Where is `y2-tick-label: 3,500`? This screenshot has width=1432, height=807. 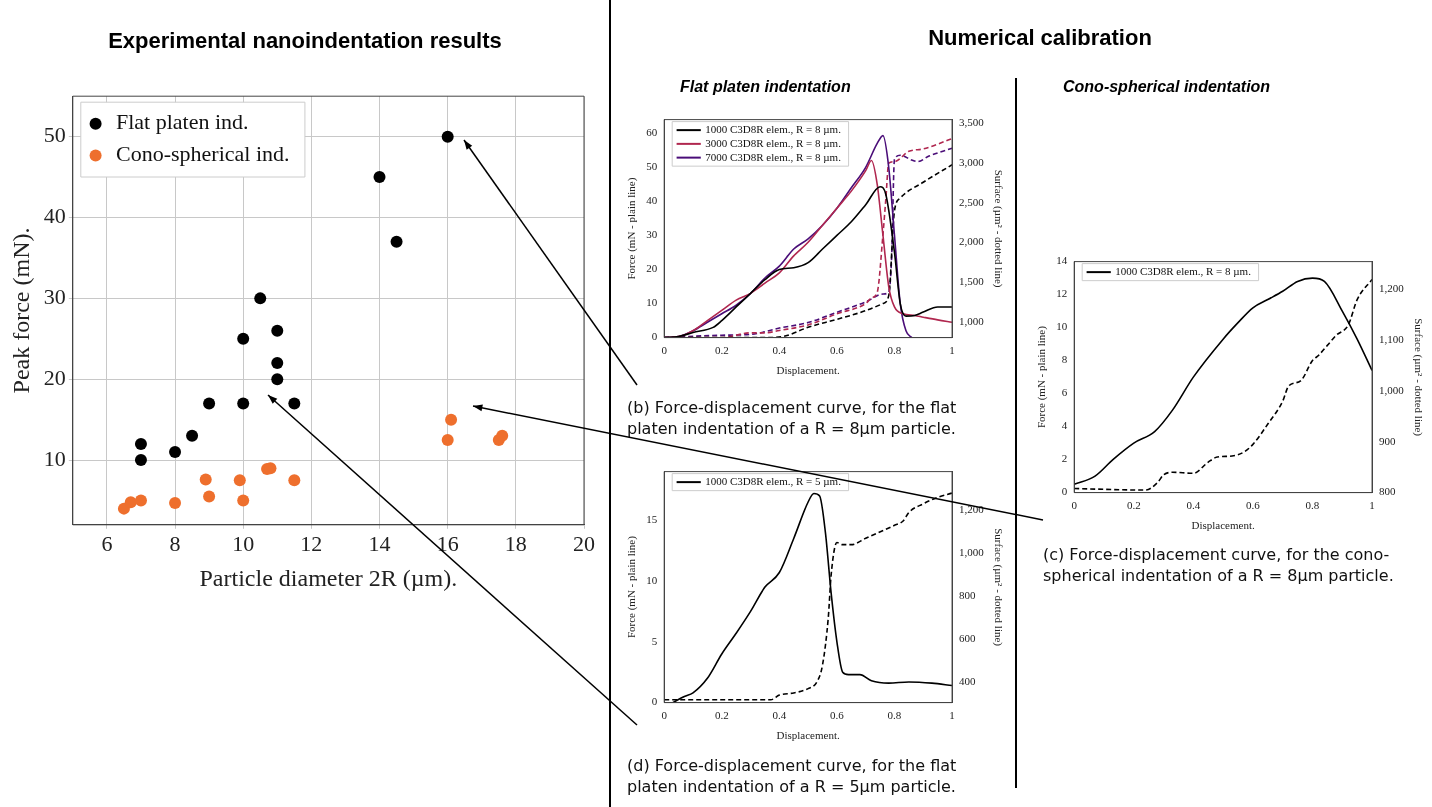
y2-tick-label: 3,500 is located at coordinates (972, 122).